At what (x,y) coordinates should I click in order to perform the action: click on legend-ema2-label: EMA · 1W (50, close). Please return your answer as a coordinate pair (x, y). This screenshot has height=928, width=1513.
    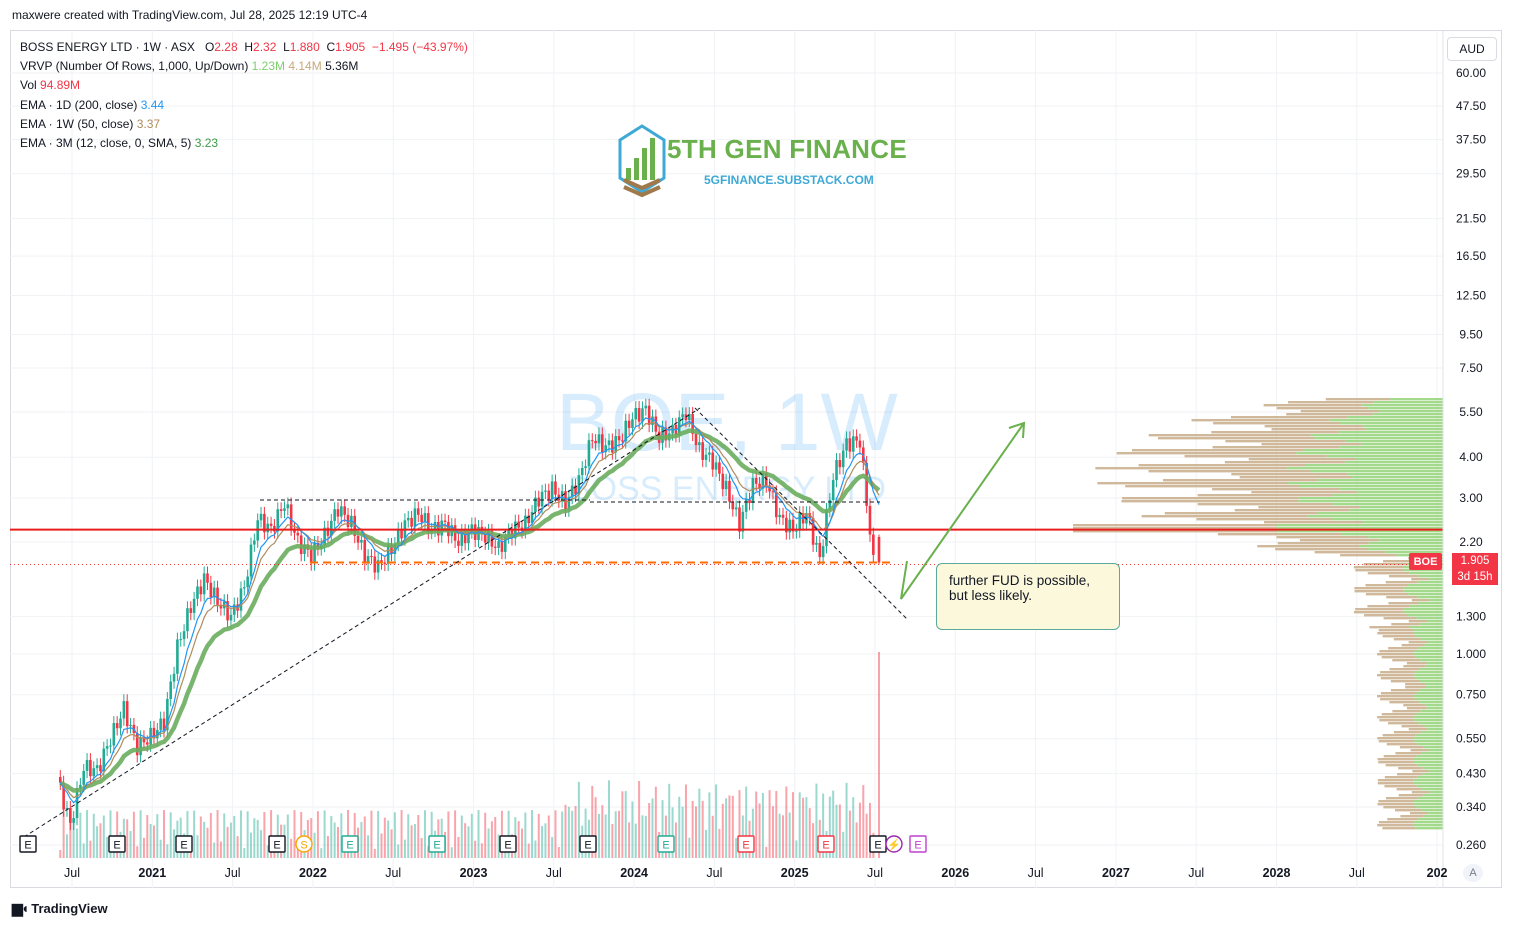
    Looking at the image, I should click on (77, 123).